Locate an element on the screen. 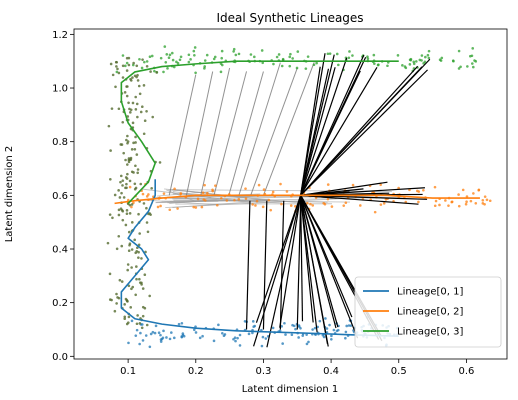 This screenshot has width=518, height=400. x-tick-label: 0.3 is located at coordinates (263, 371).